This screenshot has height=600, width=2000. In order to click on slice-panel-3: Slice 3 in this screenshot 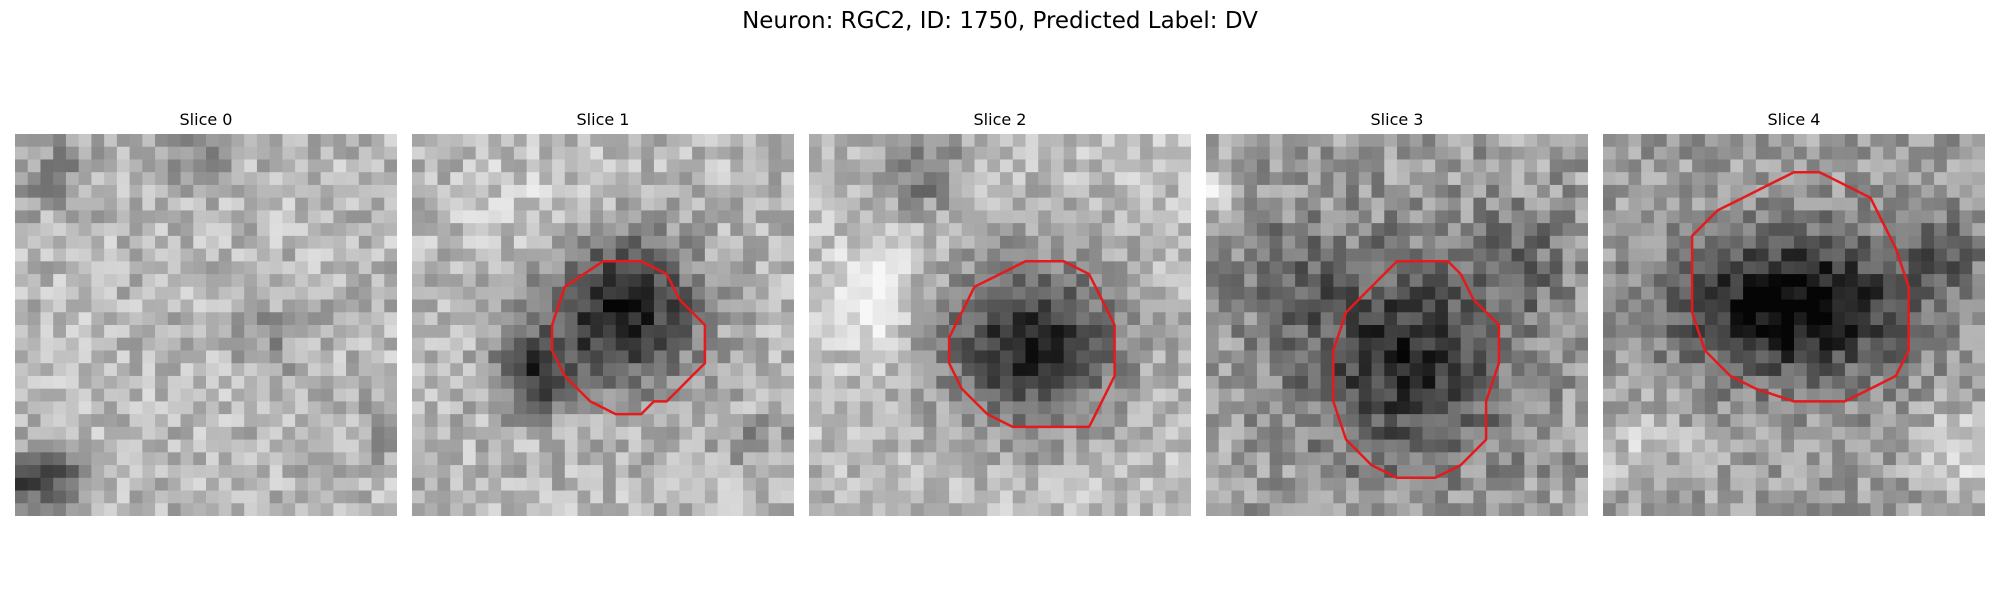, I will do `click(1397, 313)`.